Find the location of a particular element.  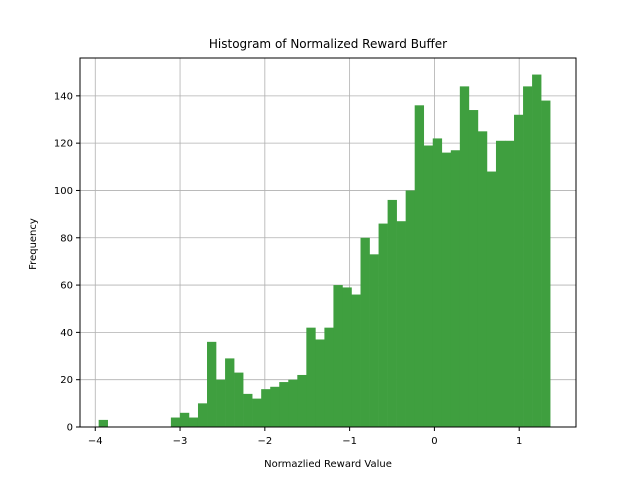

x-tick-label: 0 is located at coordinates (434, 441).